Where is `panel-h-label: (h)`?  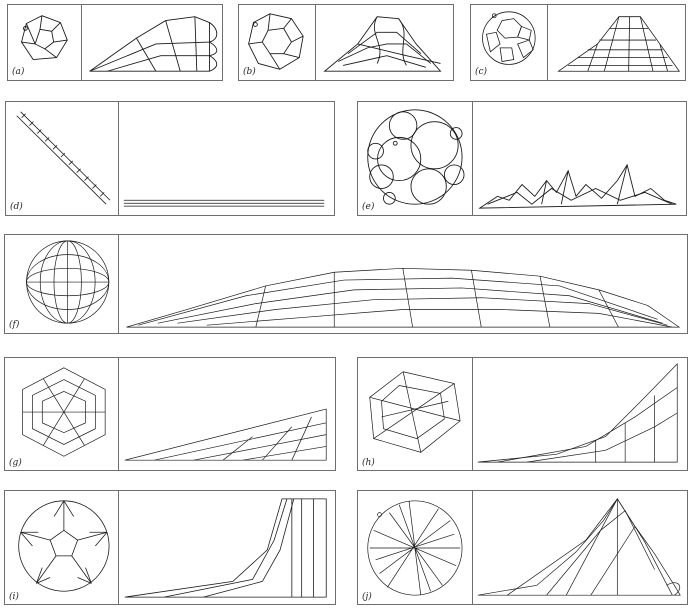
panel-h-label: (h) is located at coordinates (368, 463).